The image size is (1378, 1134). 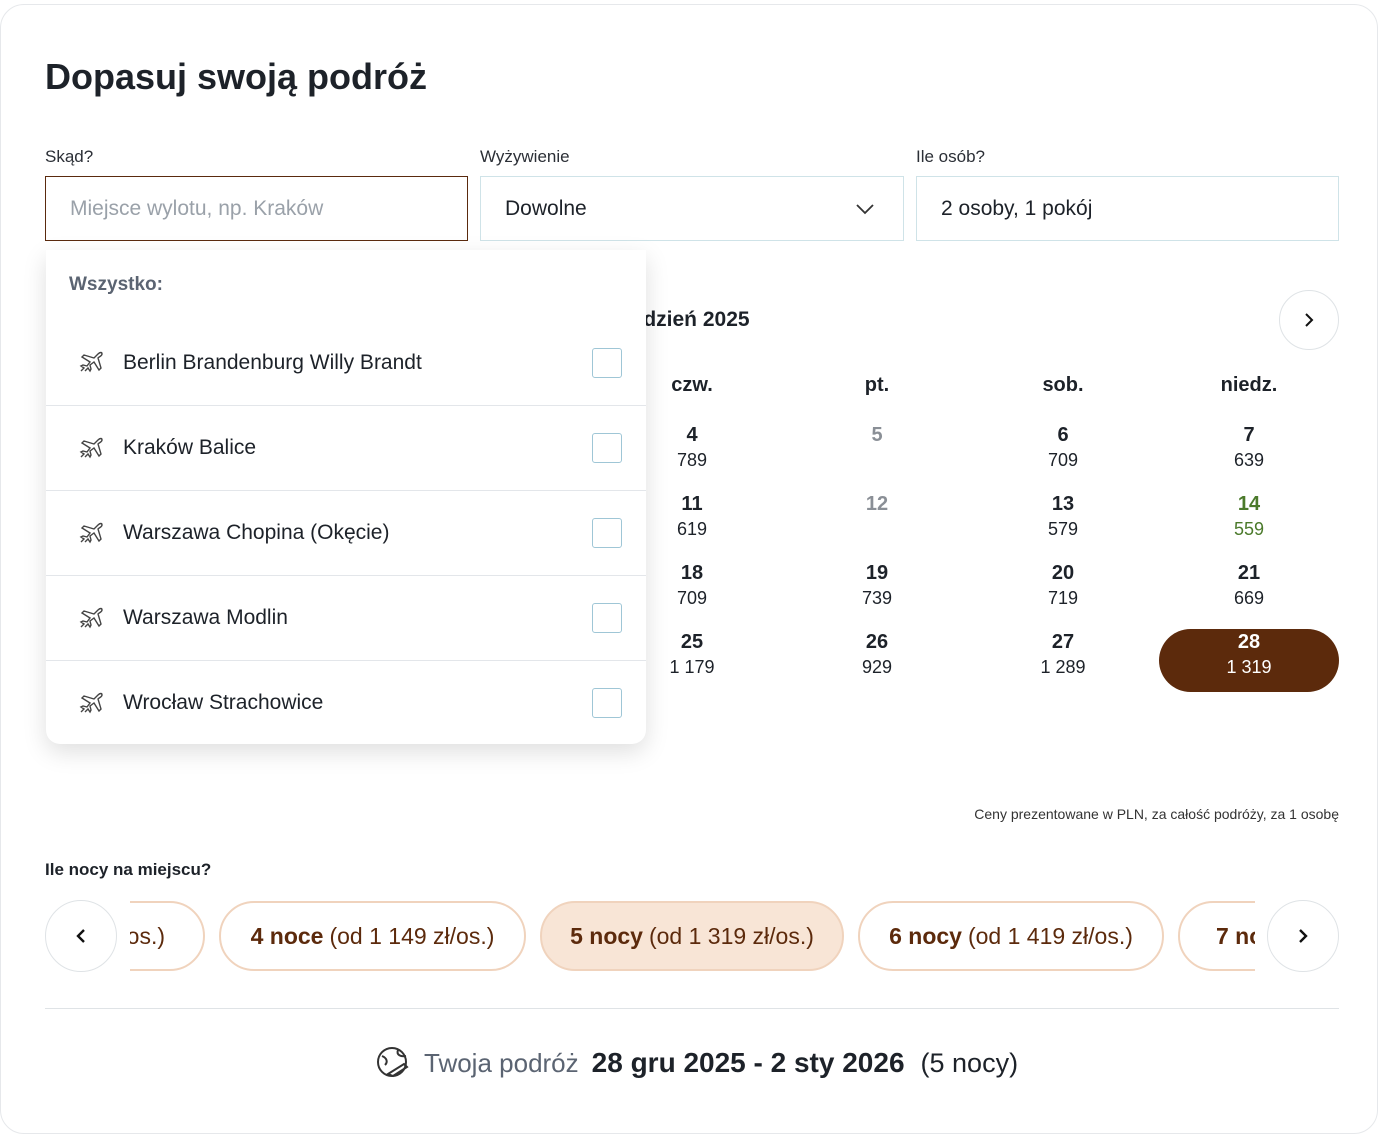 What do you see at coordinates (1249, 667) in the screenshot?
I see `day-price: 1 319` at bounding box center [1249, 667].